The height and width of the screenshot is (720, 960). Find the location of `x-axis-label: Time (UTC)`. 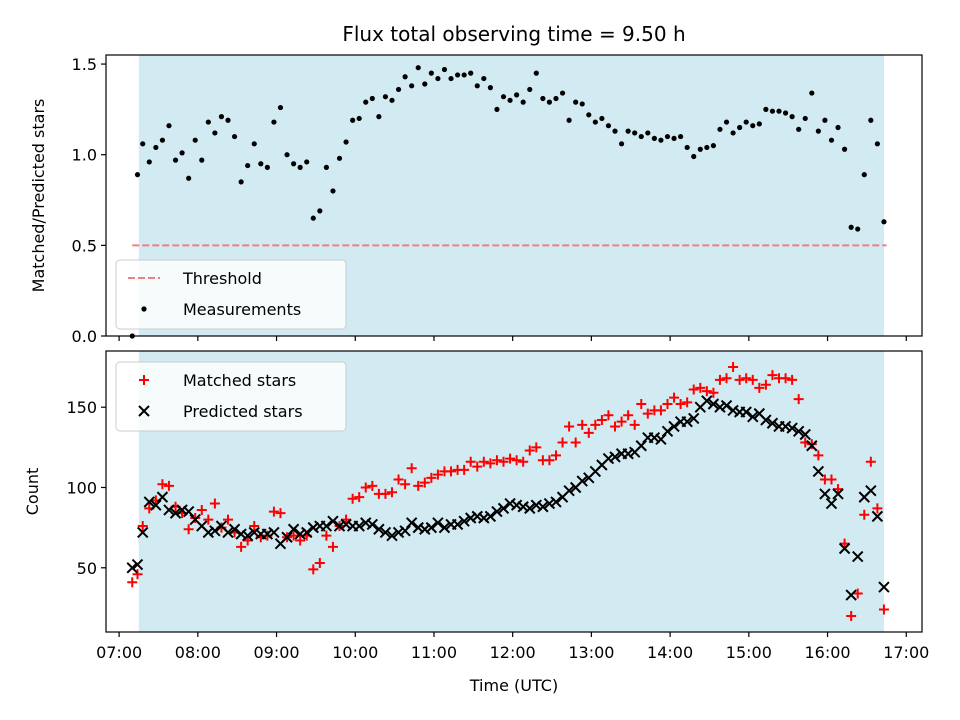

x-axis-label: Time (UTC) is located at coordinates (513, 685).